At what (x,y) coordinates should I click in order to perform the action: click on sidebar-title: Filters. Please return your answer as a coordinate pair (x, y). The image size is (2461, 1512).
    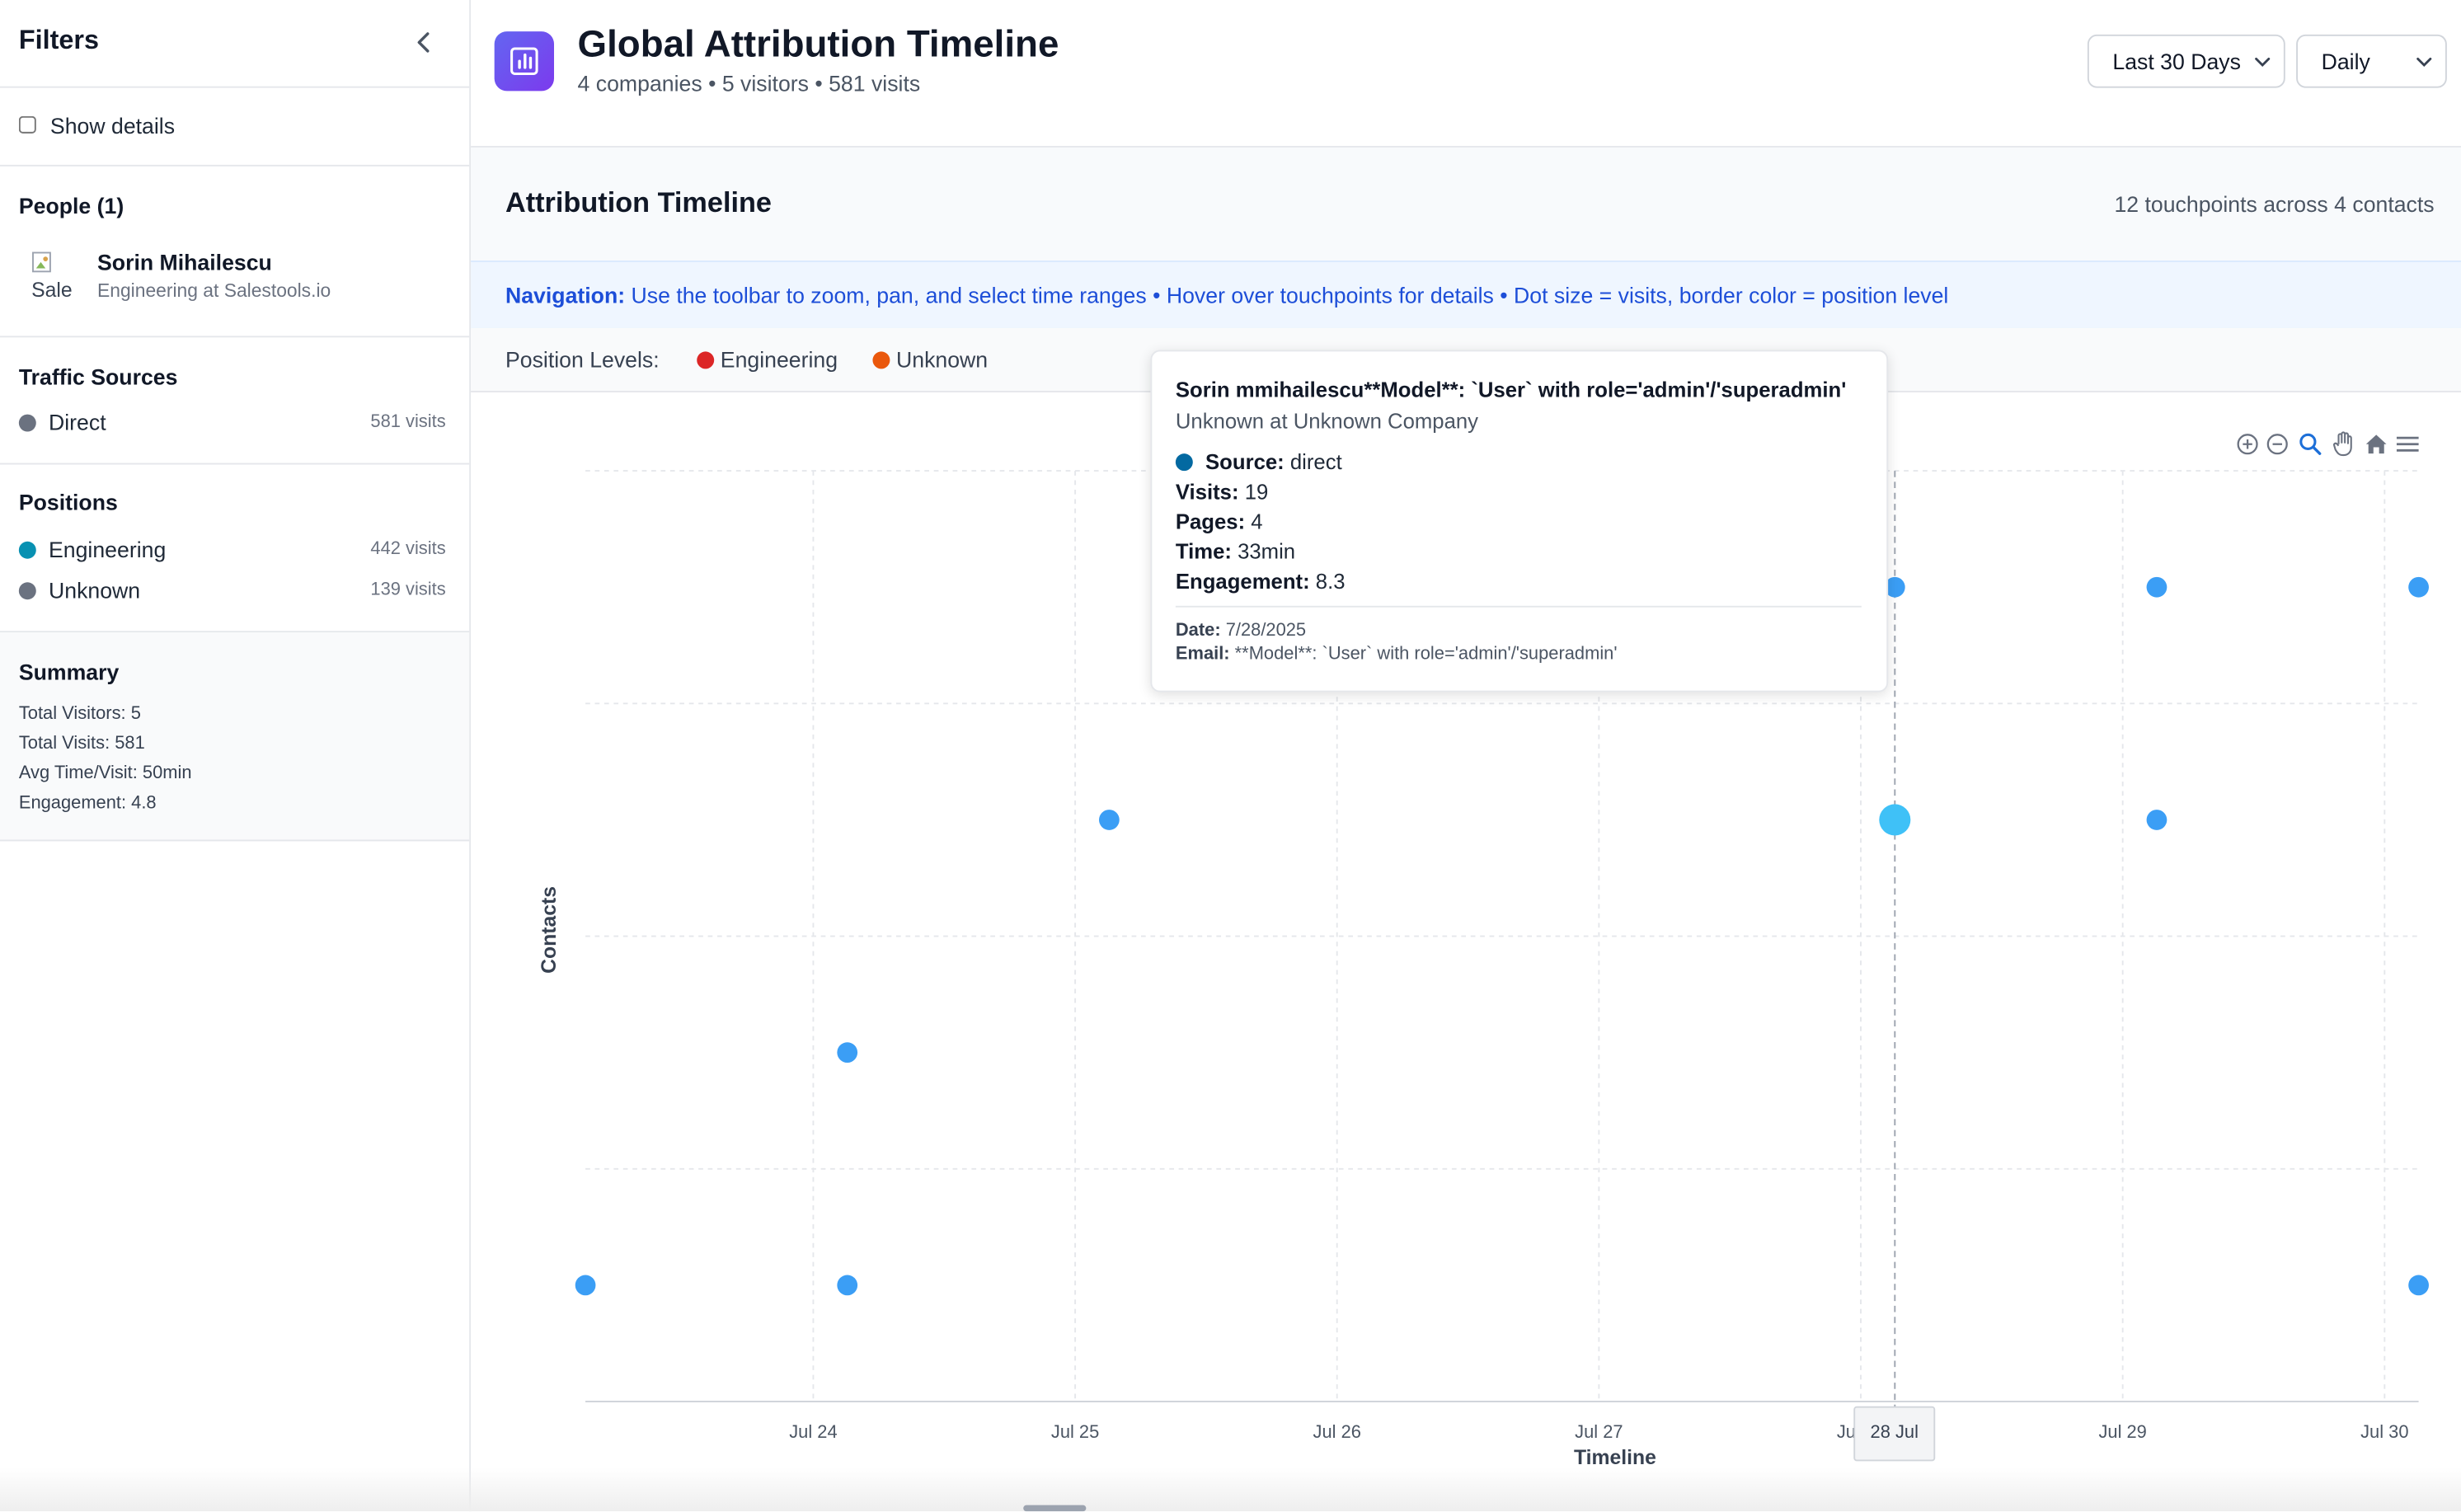
    Looking at the image, I should click on (59, 40).